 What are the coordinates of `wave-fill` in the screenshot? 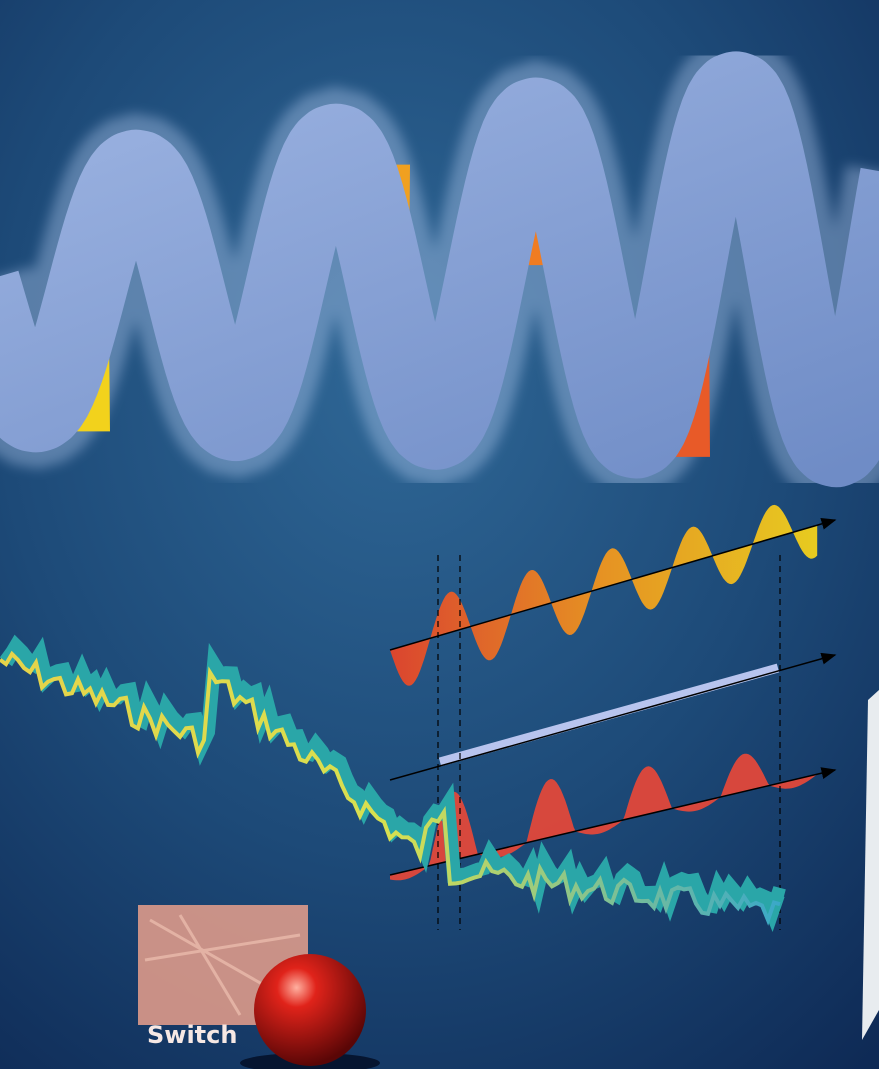 It's located at (604, 595).